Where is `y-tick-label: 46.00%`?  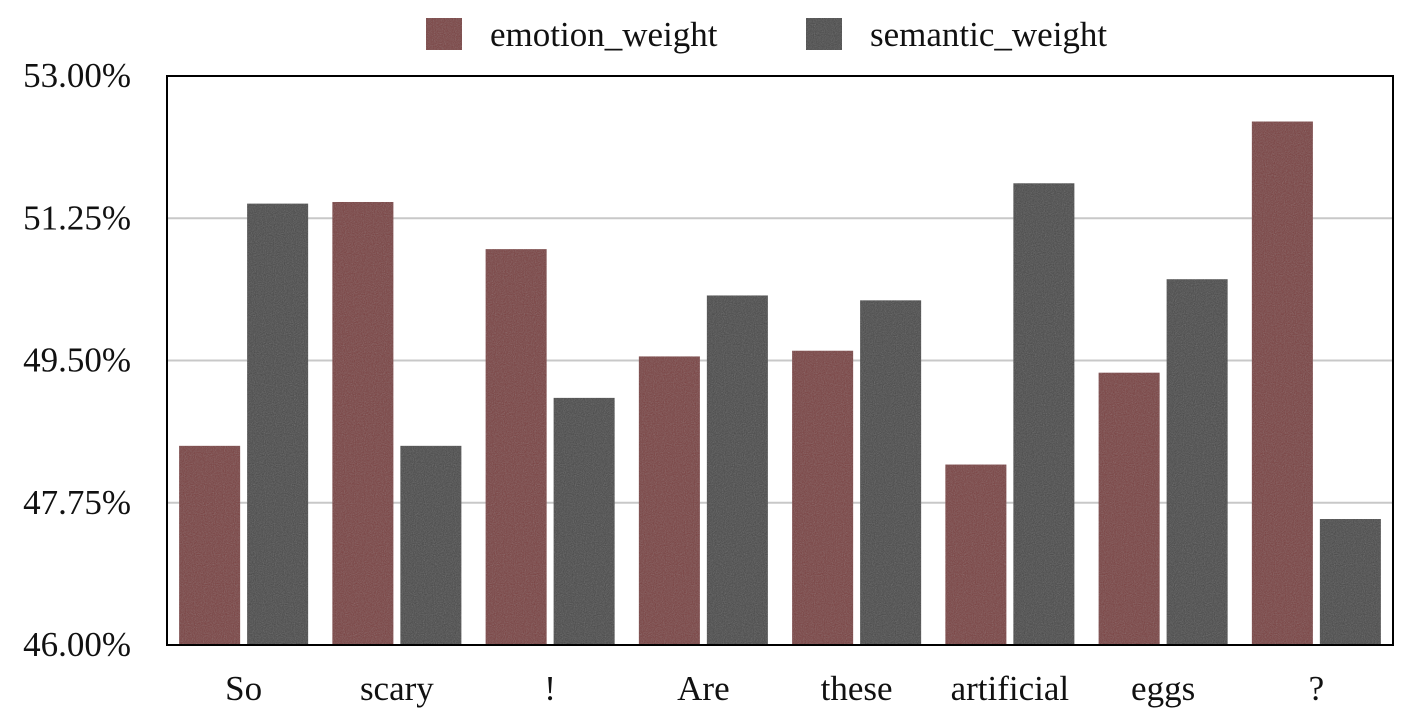
y-tick-label: 46.00% is located at coordinates (77, 644).